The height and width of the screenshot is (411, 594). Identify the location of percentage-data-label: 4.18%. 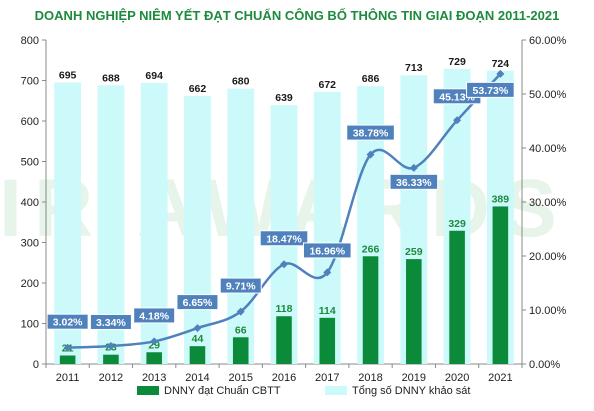
(154, 316).